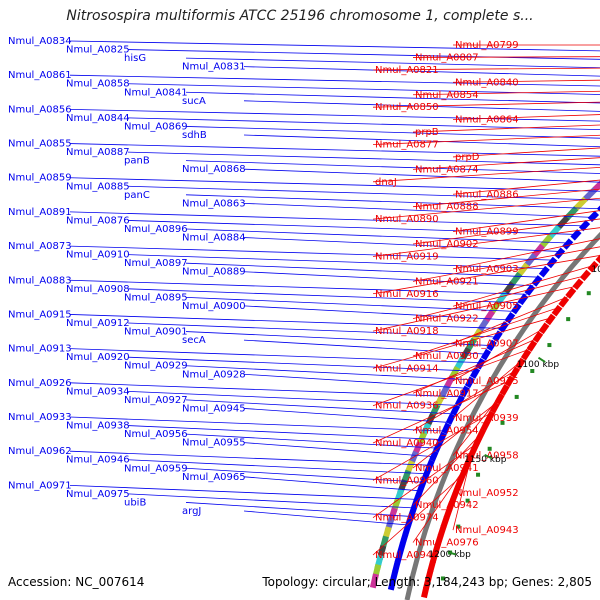 The height and width of the screenshot is (600, 600). Describe the element at coordinates (407, 145) in the screenshot. I see `gene-label-right: Nmul_A0877` at that location.